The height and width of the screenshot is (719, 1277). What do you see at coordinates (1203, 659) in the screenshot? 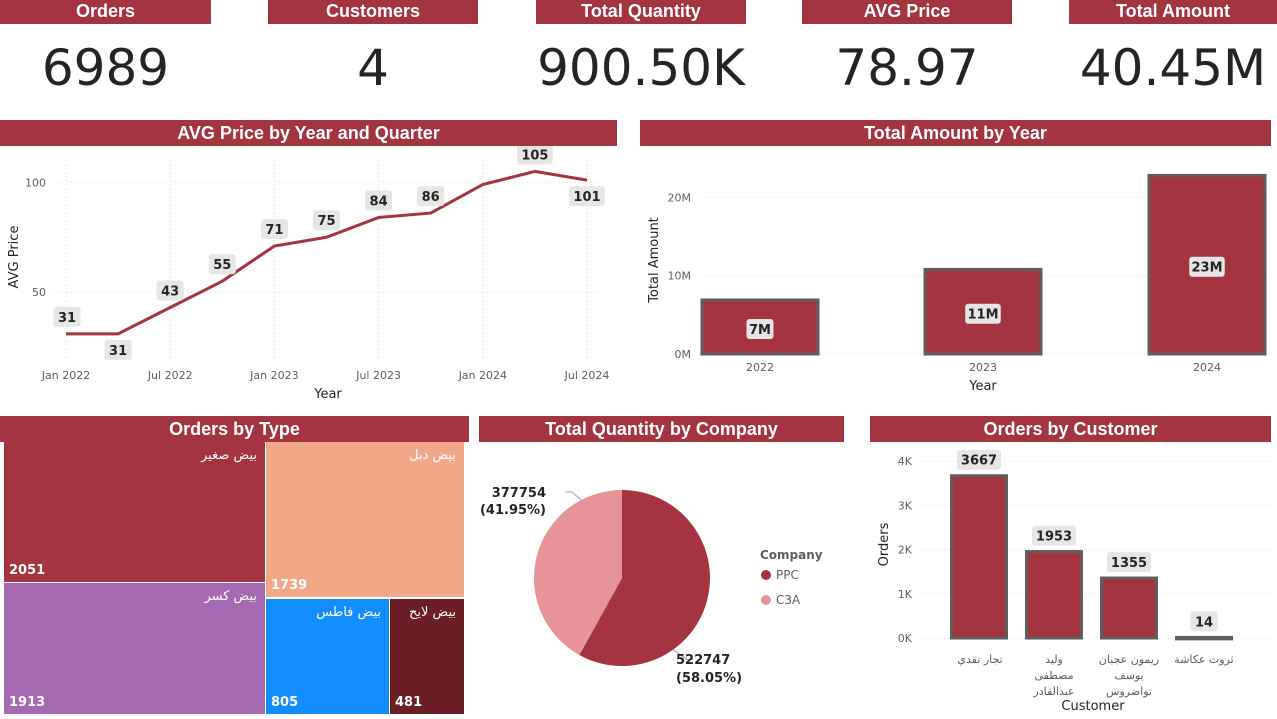
I see `x-tick-label: ثروت عكاشة` at bounding box center [1203, 659].